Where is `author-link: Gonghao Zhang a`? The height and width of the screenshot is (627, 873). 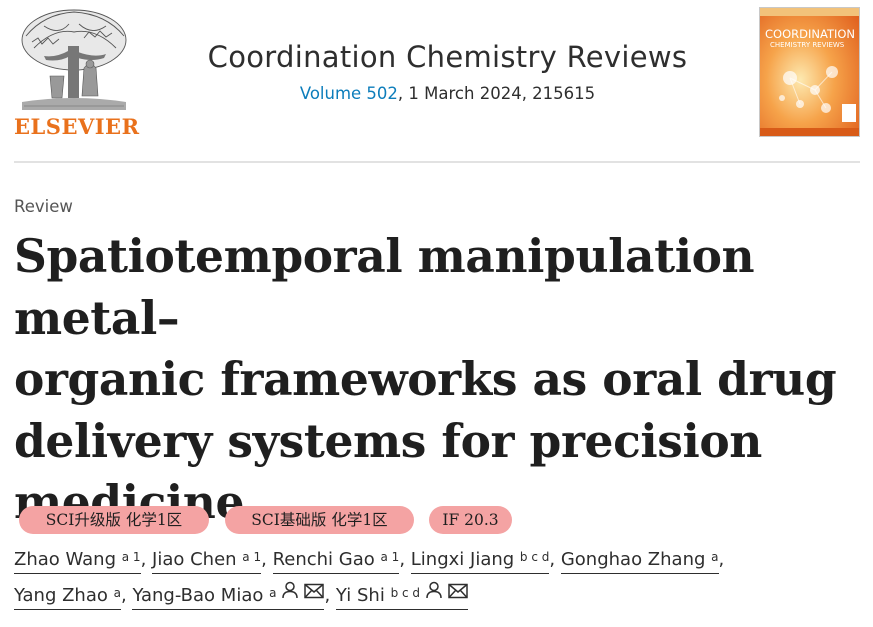 author-link: Gonghao Zhang a is located at coordinates (639, 561).